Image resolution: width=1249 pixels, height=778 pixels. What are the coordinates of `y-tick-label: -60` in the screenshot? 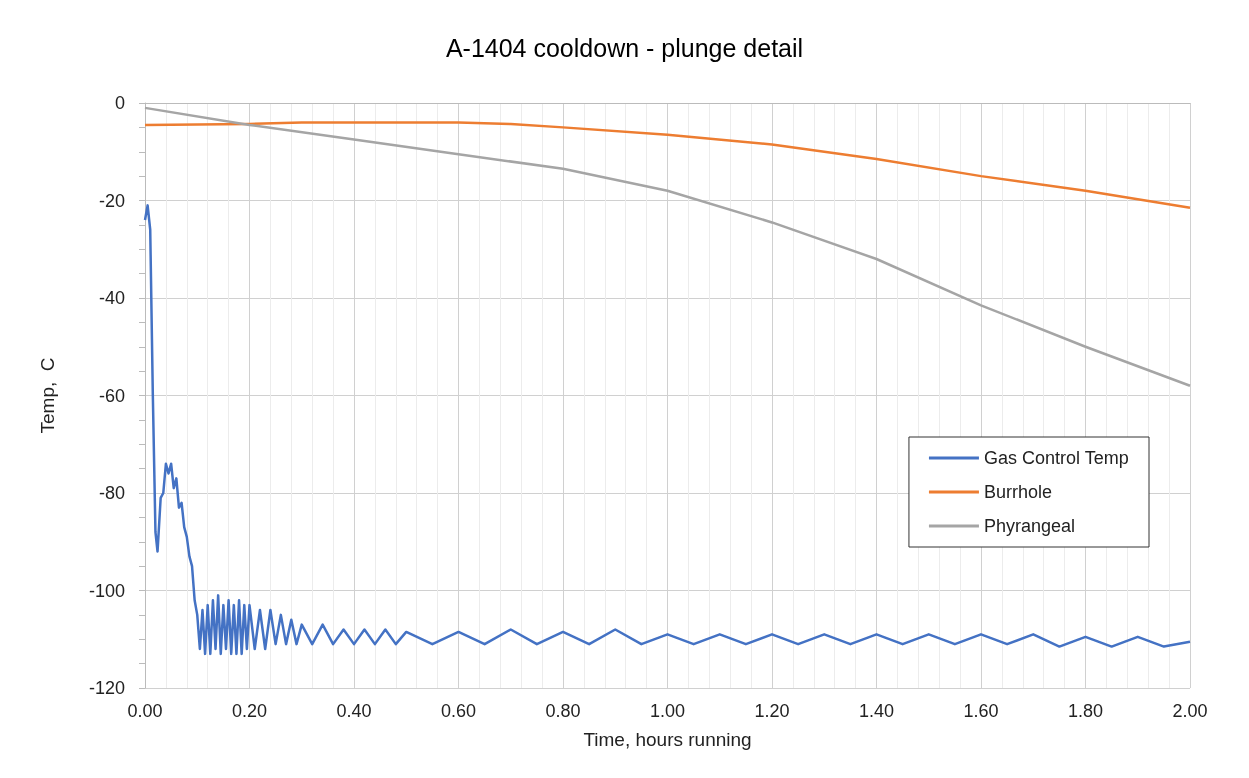 It's located at (111, 395).